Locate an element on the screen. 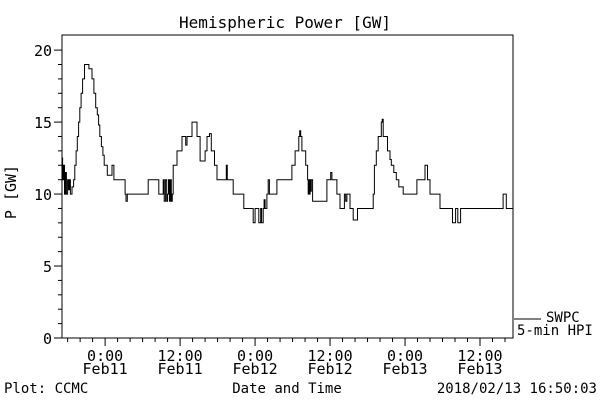 The width and height of the screenshot is (600, 400). legend-series-name: SWPC is located at coordinates (563, 318).